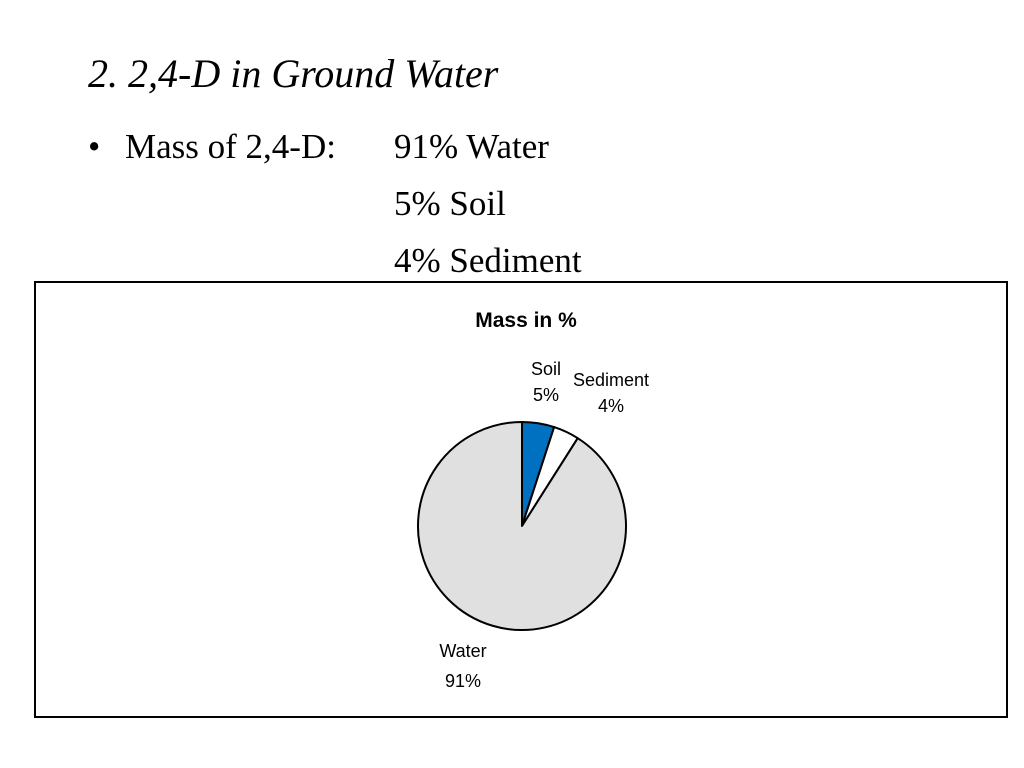 Image resolution: width=1024 pixels, height=768 pixels. What do you see at coordinates (526, 320) in the screenshot?
I see `chart-title: Mass in %` at bounding box center [526, 320].